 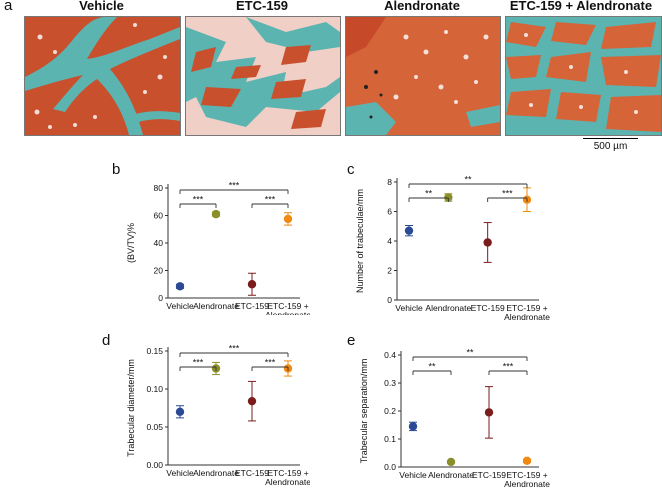 I want to click on y-tick-label: 0.0, so click(x=390, y=467).